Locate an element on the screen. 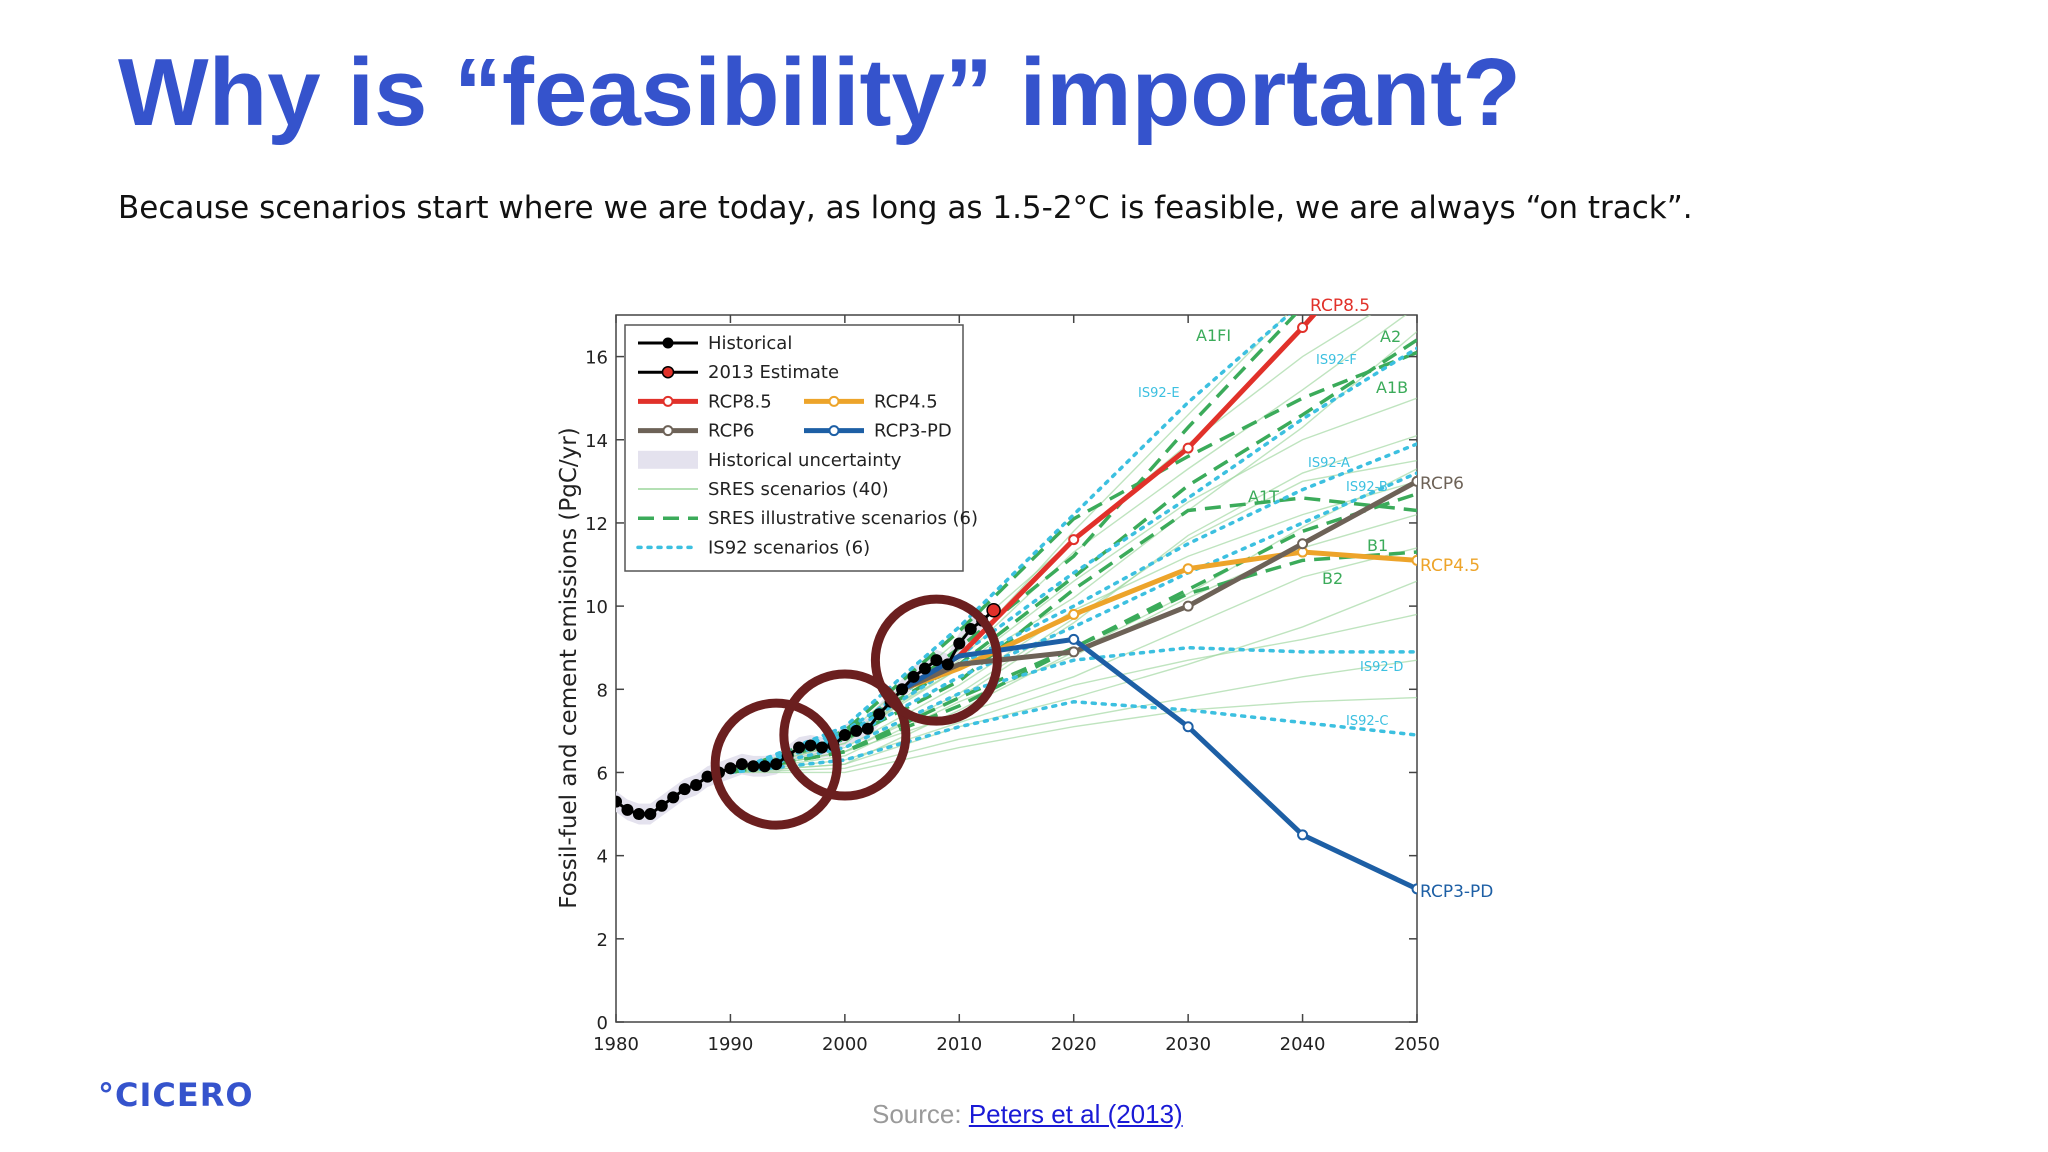 The height and width of the screenshot is (1152, 2048). y-tick-label: 8 is located at coordinates (602, 690).